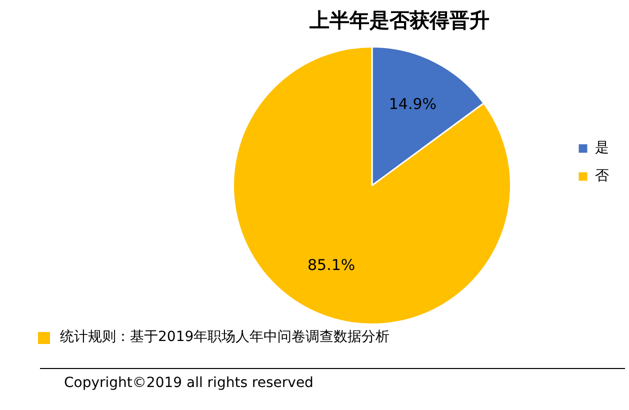 This screenshot has height=410, width=629. Describe the element at coordinates (412, 103) in the screenshot. I see `data-label: 14.9%` at that location.